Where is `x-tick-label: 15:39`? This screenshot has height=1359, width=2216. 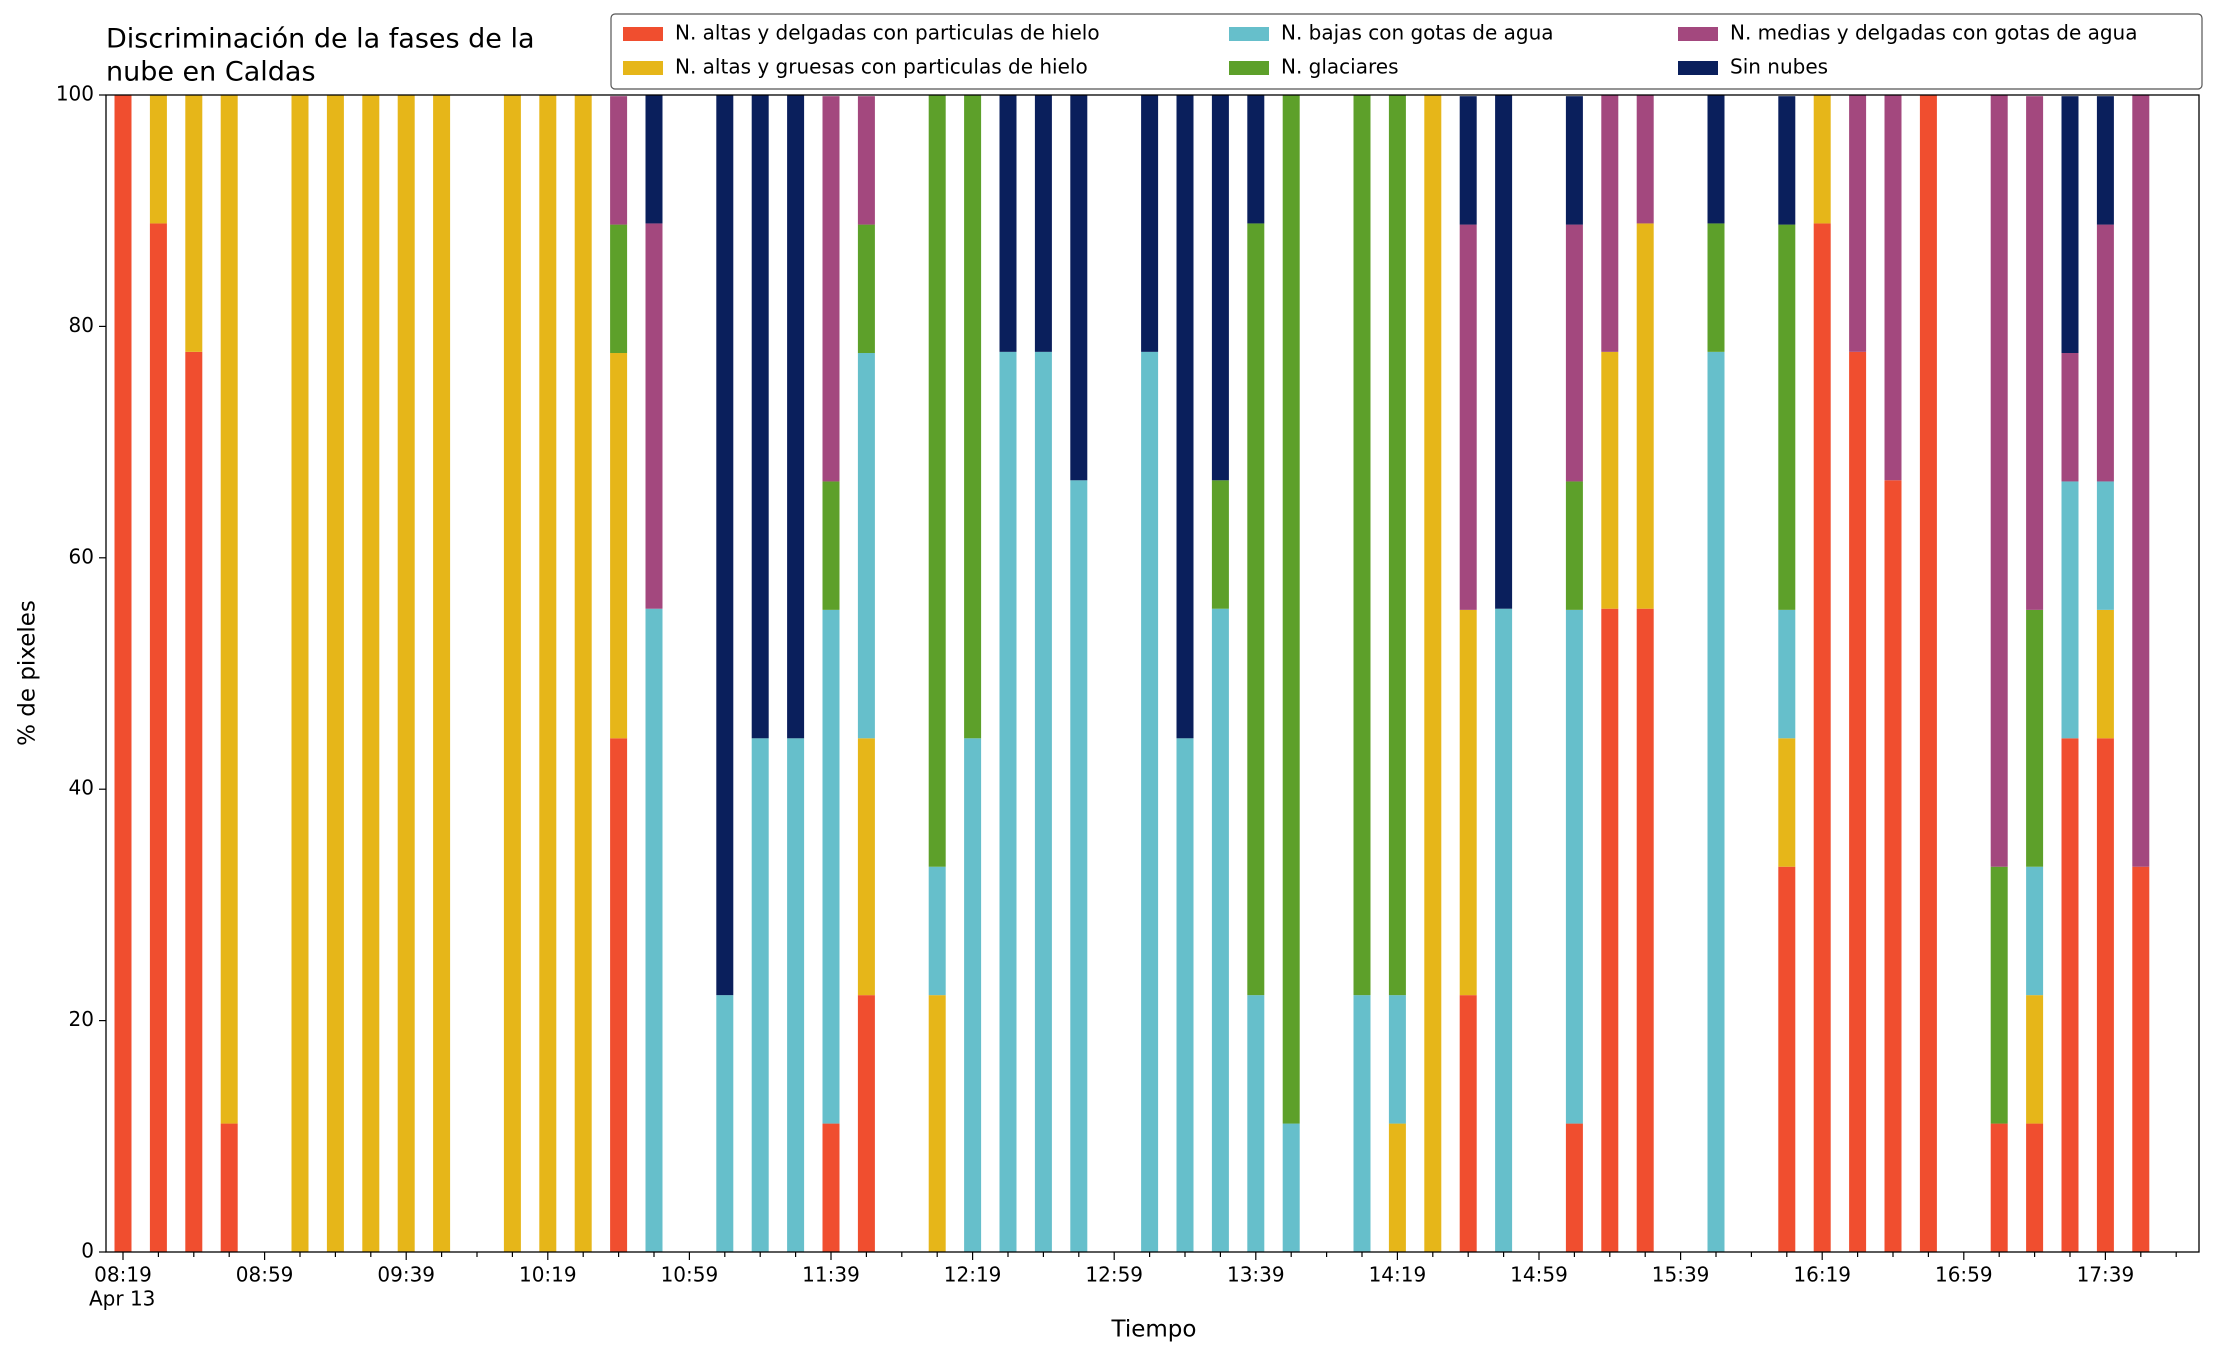 x-tick-label: 15:39 is located at coordinates (1681, 1275).